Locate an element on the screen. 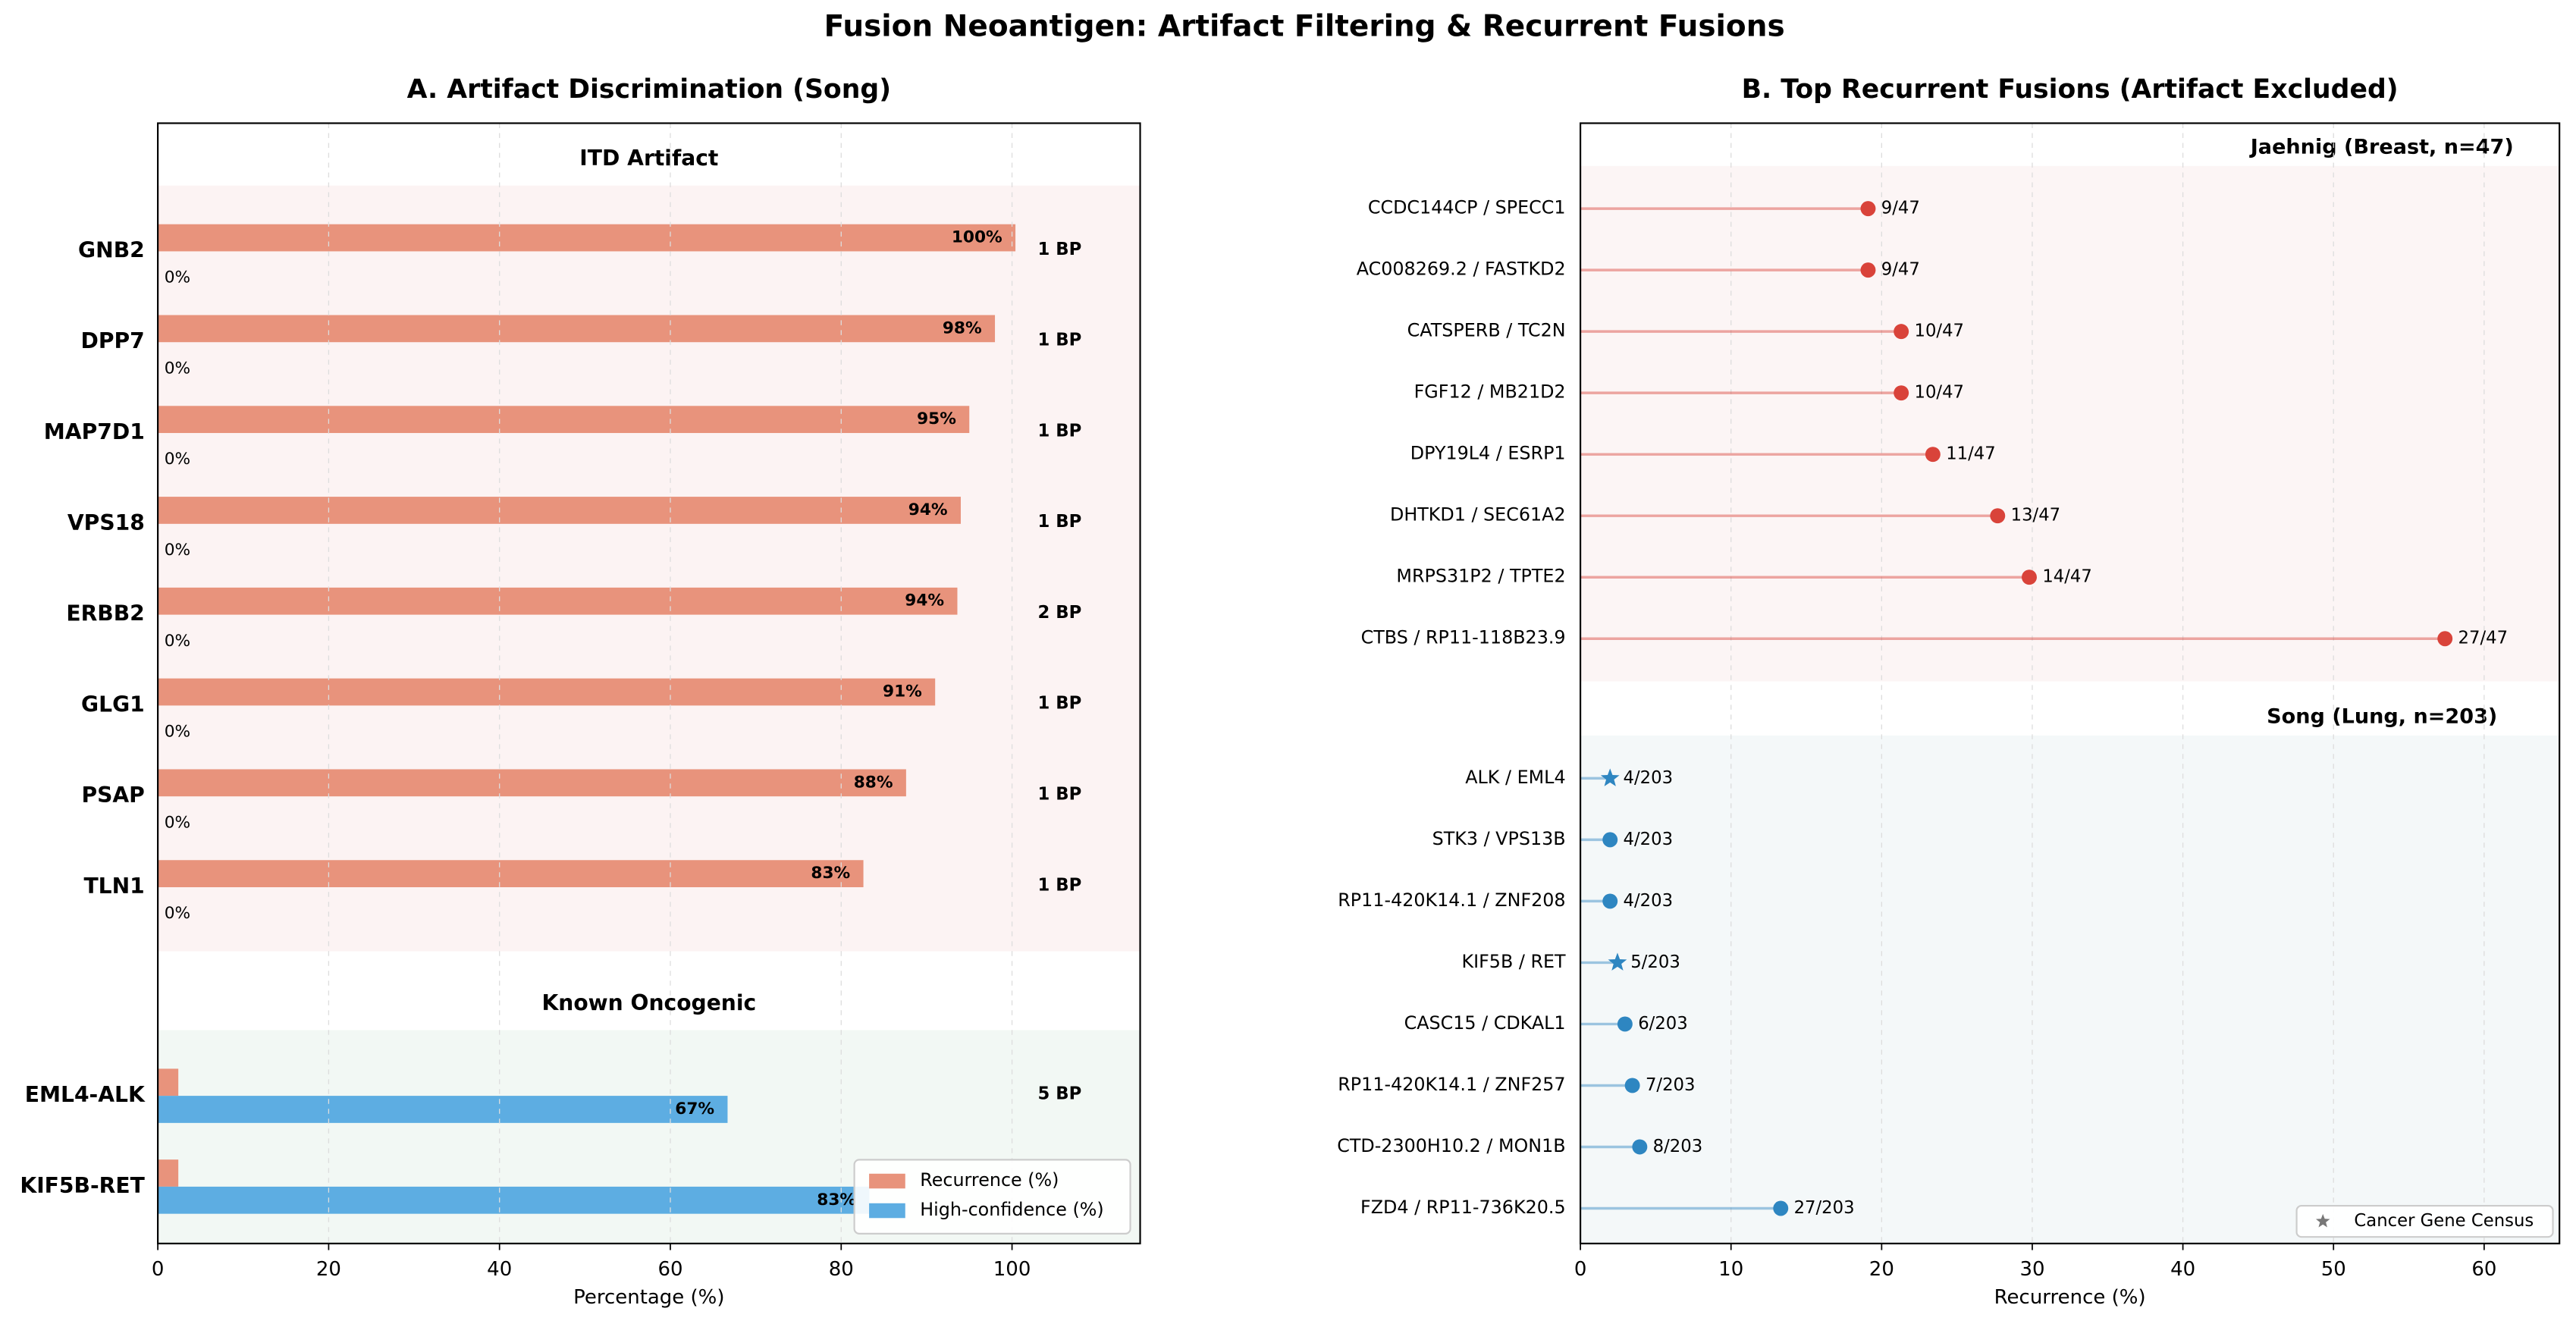  category-label: CATSPERB / TC2N is located at coordinates (1486, 330).